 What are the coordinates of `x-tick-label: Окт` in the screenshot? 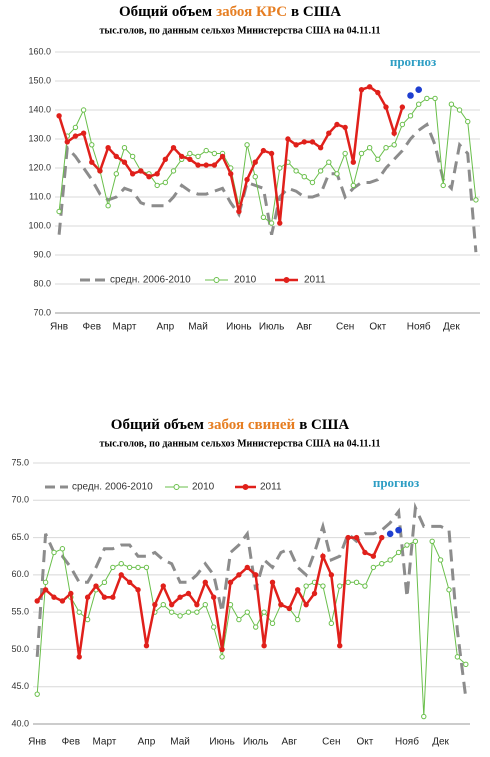 It's located at (365, 742).